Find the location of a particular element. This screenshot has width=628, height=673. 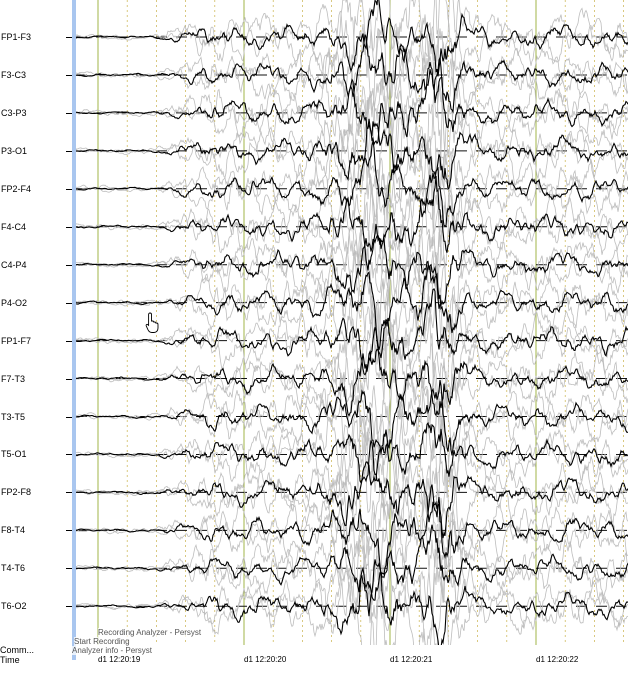

channel-trace-fp1-f7 is located at coordinates (352, 332).